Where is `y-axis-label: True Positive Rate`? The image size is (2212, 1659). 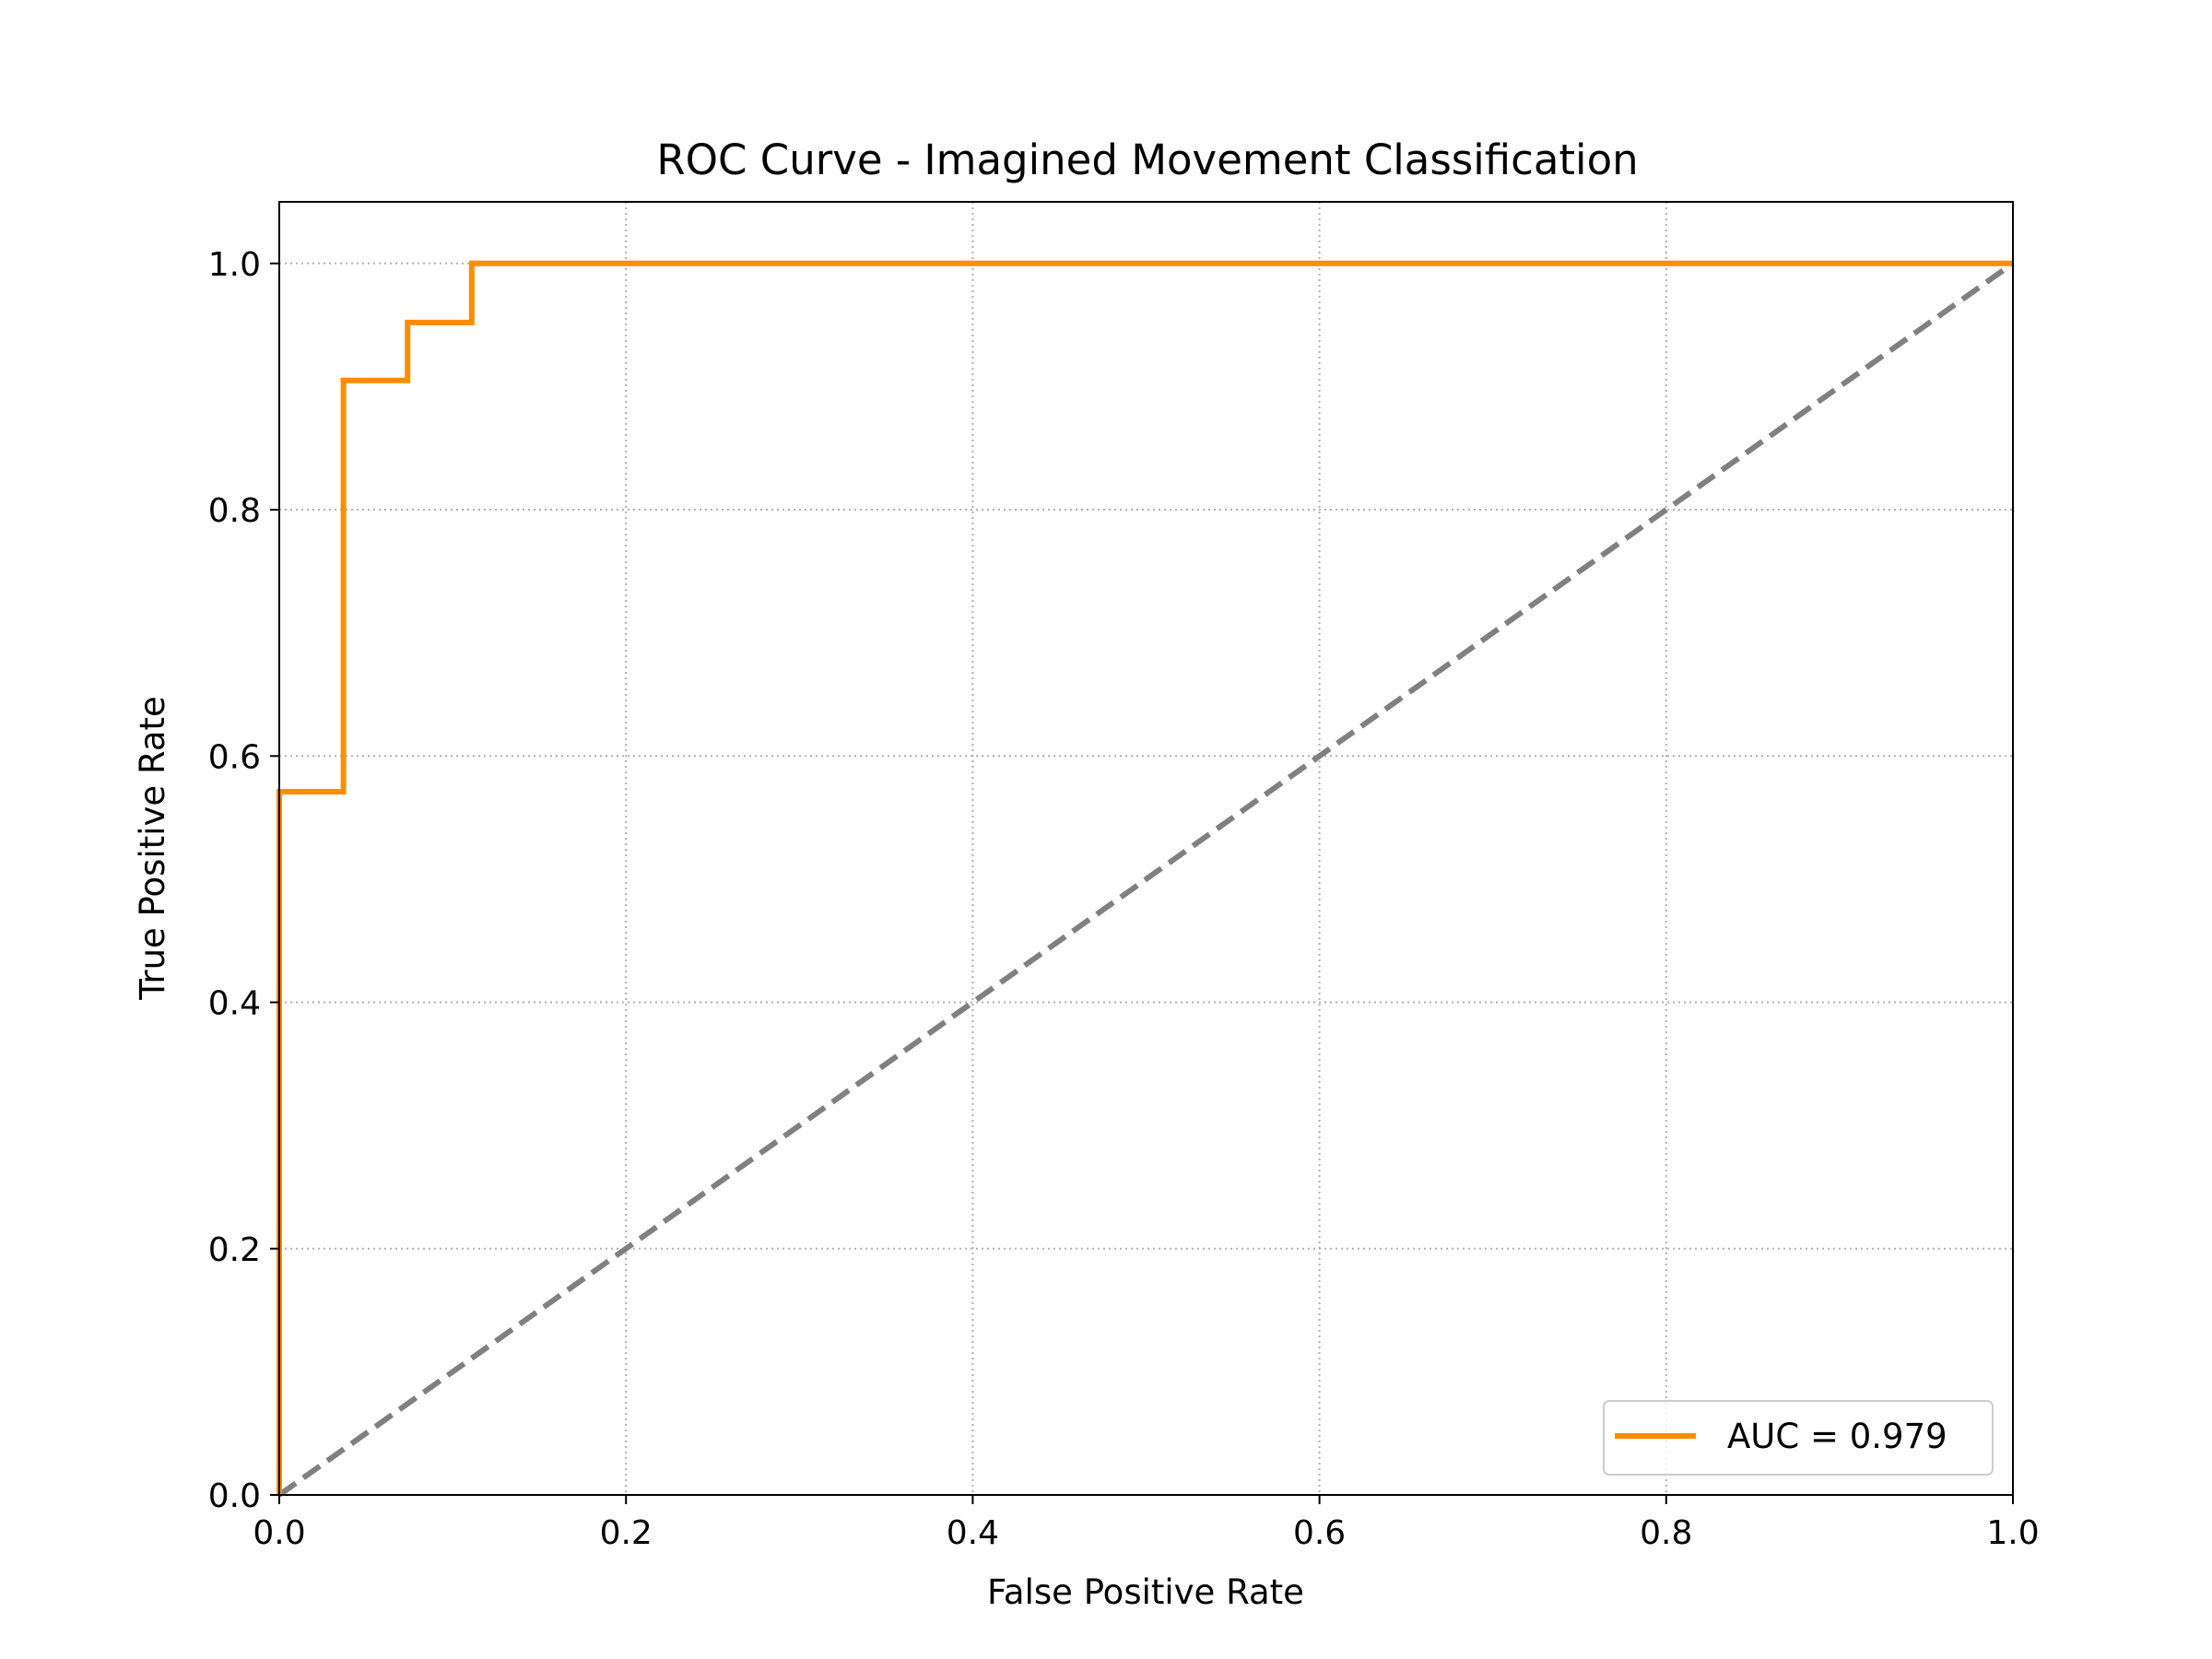 y-axis-label: True Positive Rate is located at coordinates (152, 848).